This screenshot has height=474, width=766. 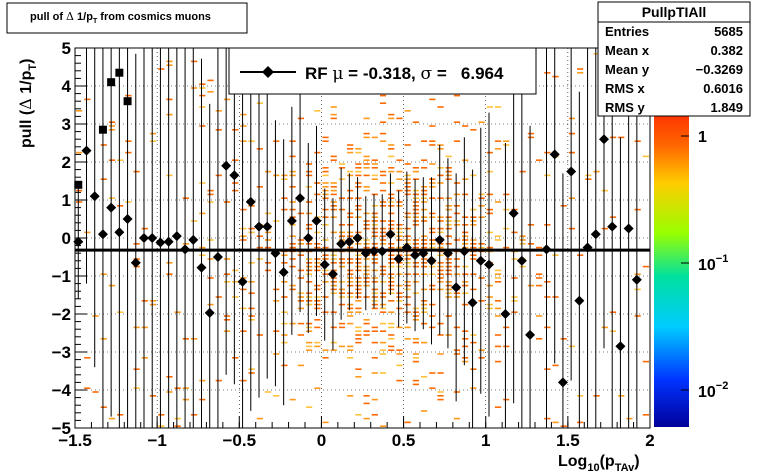 I want to click on chart-title: pull of Δ 1/pT from cosmics muons, so click(x=120, y=17).